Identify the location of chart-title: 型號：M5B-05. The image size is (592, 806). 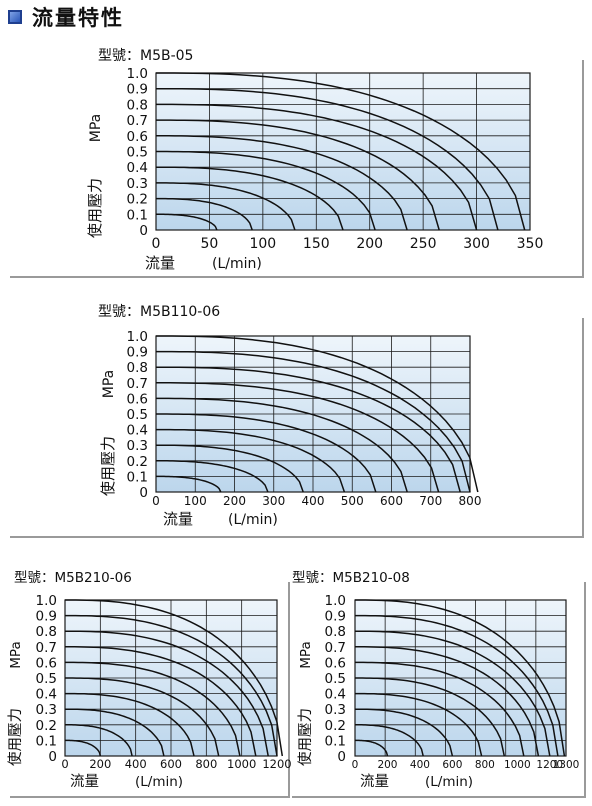
(145, 56).